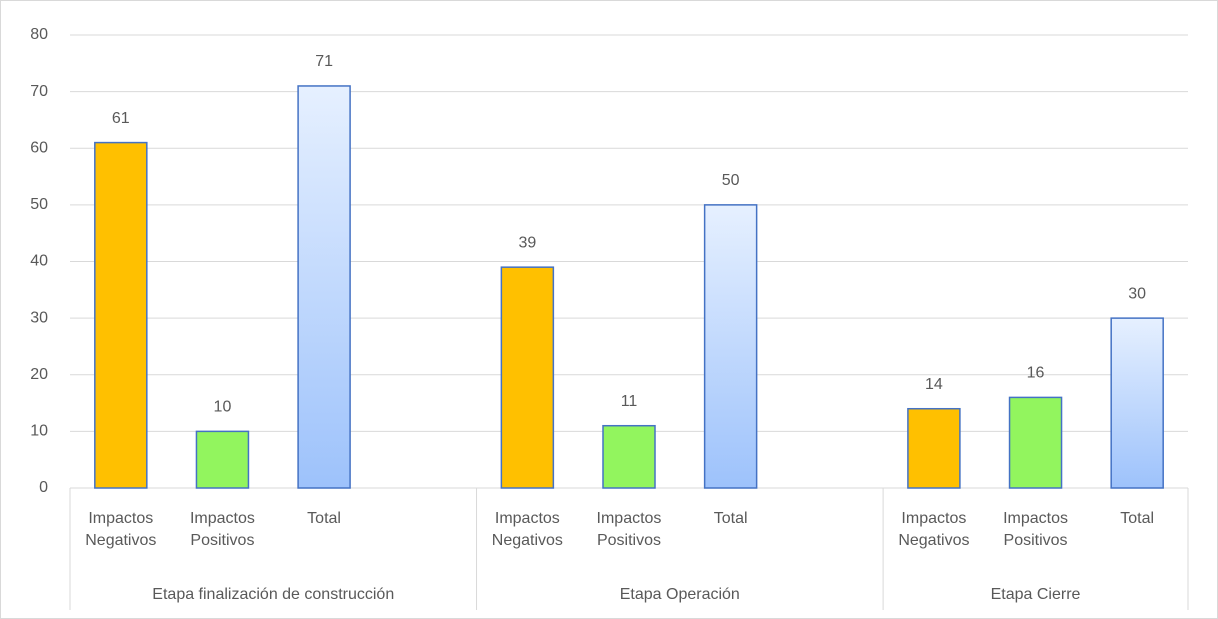  I want to click on y-tick-label: 30, so click(39, 317).